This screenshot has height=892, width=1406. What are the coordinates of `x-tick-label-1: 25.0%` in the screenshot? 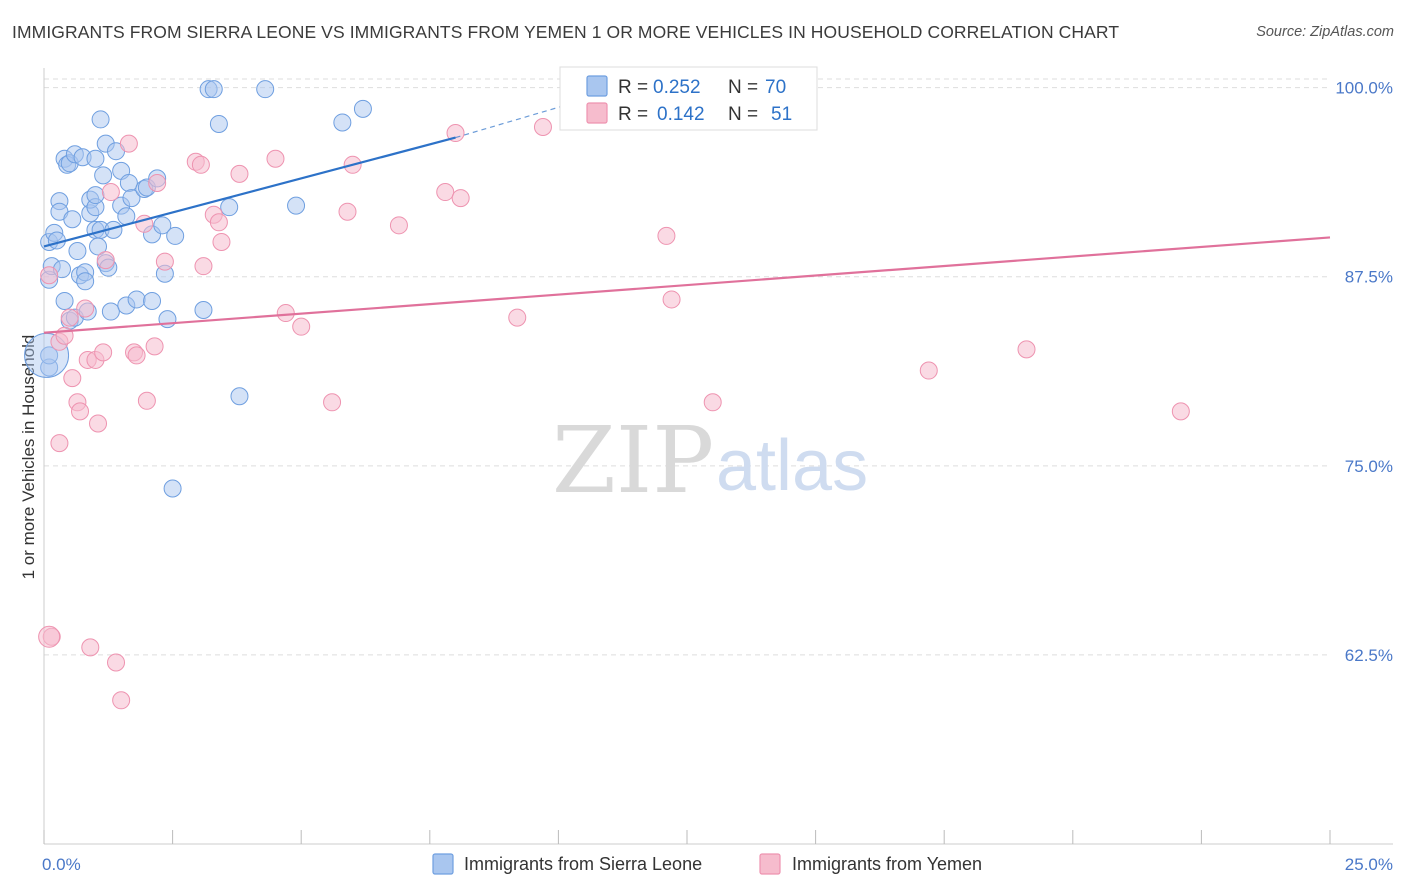 It's located at (1369, 864).